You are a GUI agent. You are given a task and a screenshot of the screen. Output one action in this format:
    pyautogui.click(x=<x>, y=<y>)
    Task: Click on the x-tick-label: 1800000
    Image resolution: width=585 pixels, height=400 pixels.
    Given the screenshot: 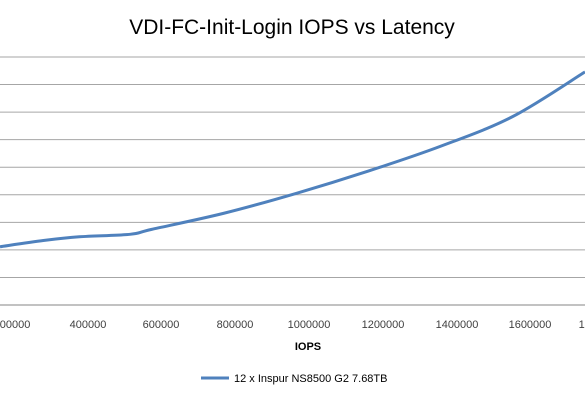 What is the action you would take?
    pyautogui.click(x=582, y=325)
    